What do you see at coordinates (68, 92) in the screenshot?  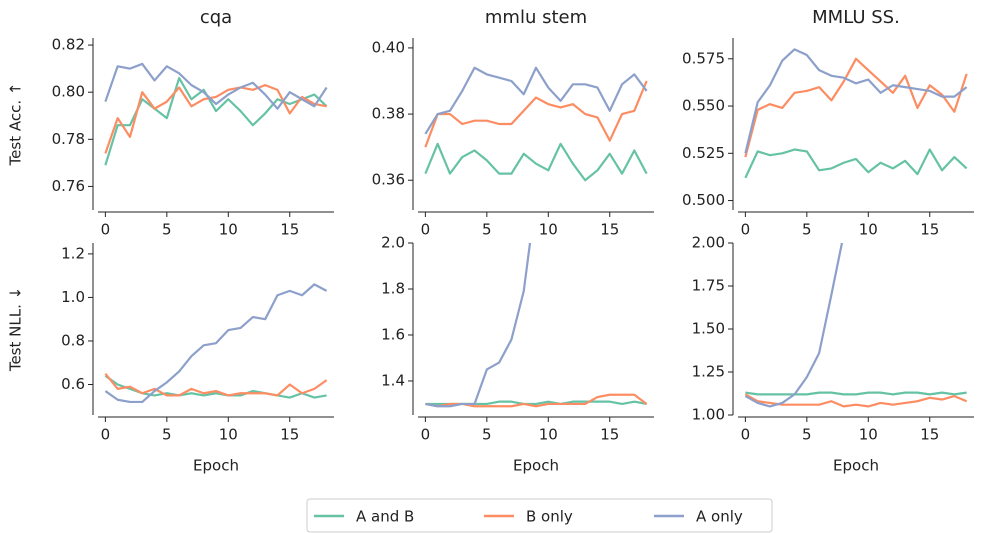 I see `y-tick-label: 0.80` at bounding box center [68, 92].